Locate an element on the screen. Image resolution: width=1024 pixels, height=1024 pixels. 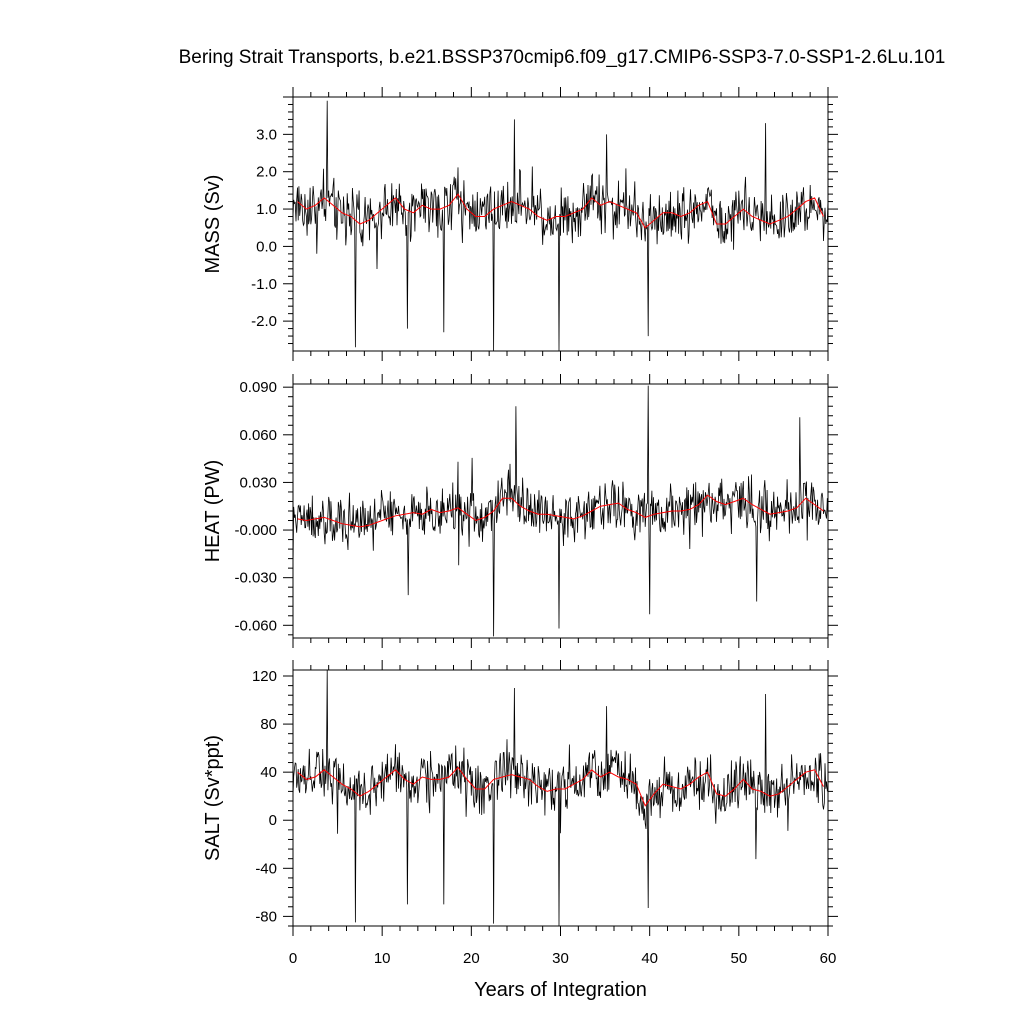
panel-1-series-monthly is located at coordinates (560, 226).